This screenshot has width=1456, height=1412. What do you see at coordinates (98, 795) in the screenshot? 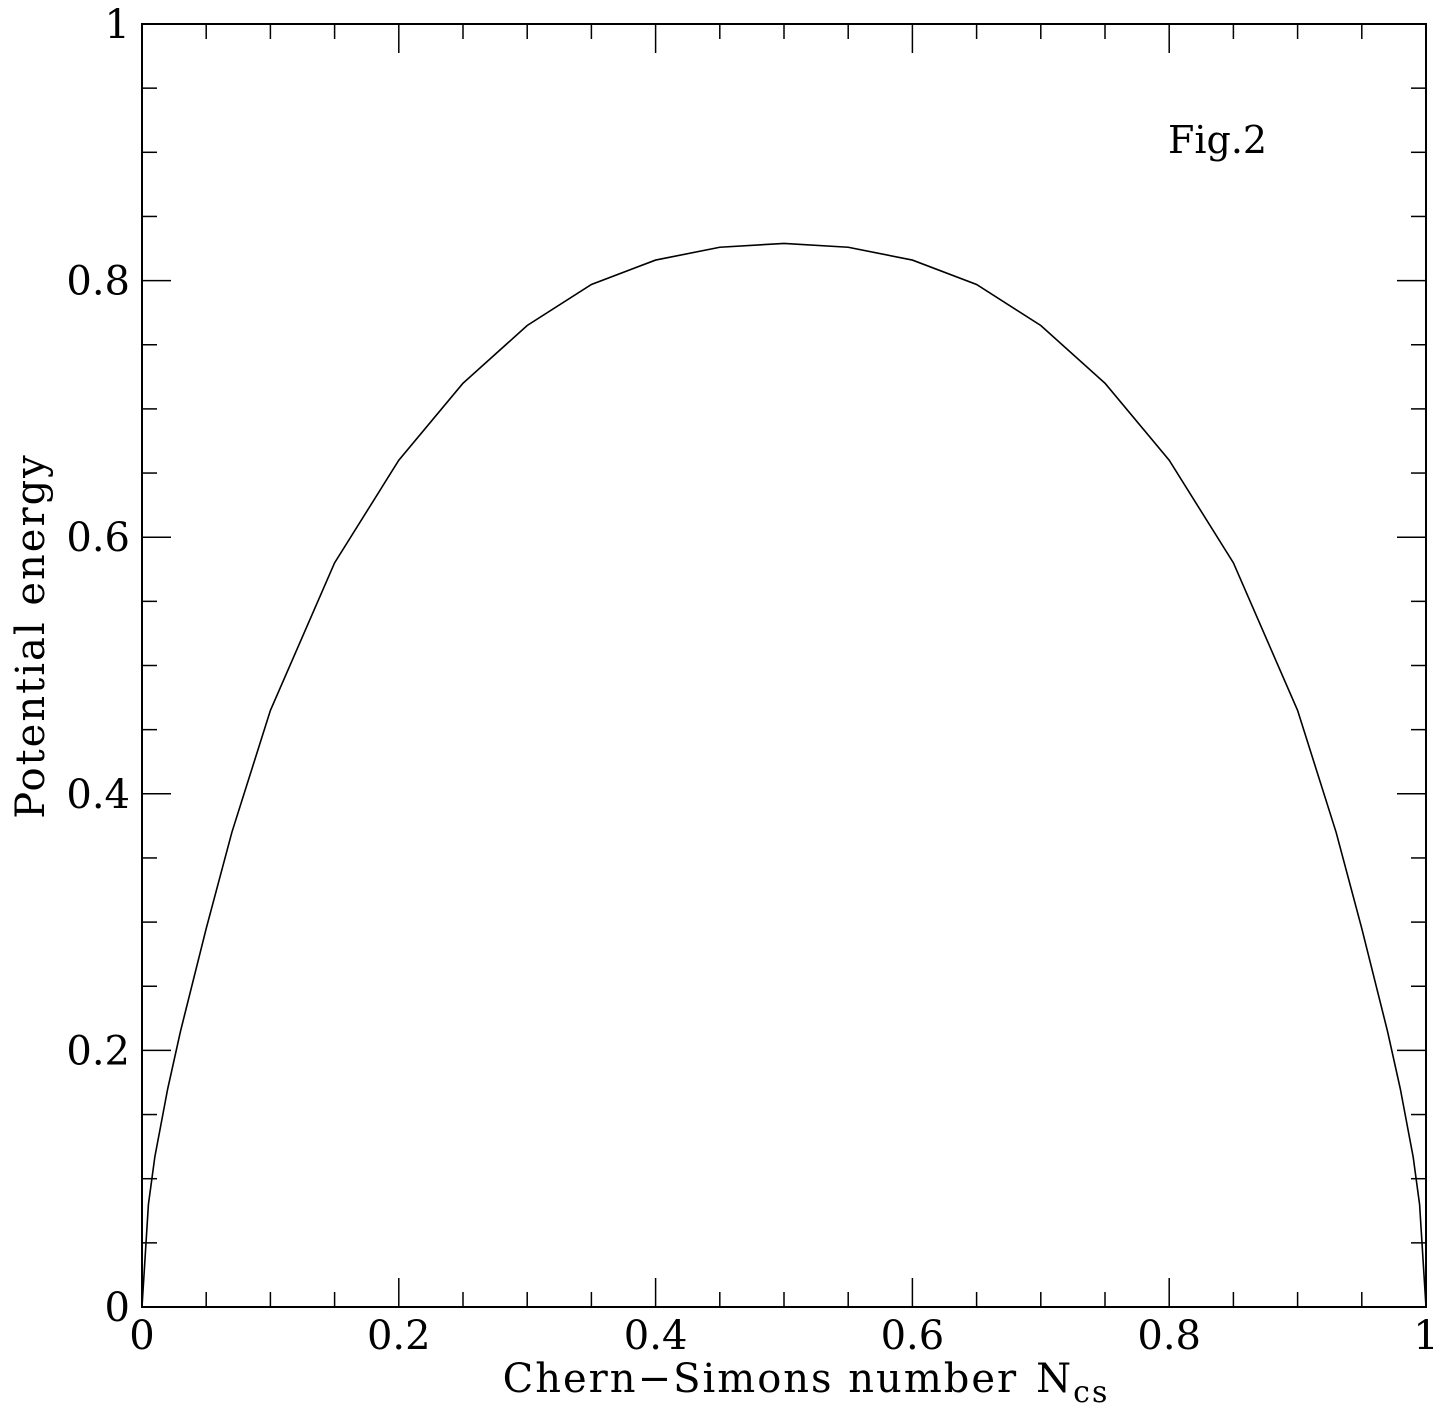
I see `y-tick-label: 0.4` at bounding box center [98, 795].